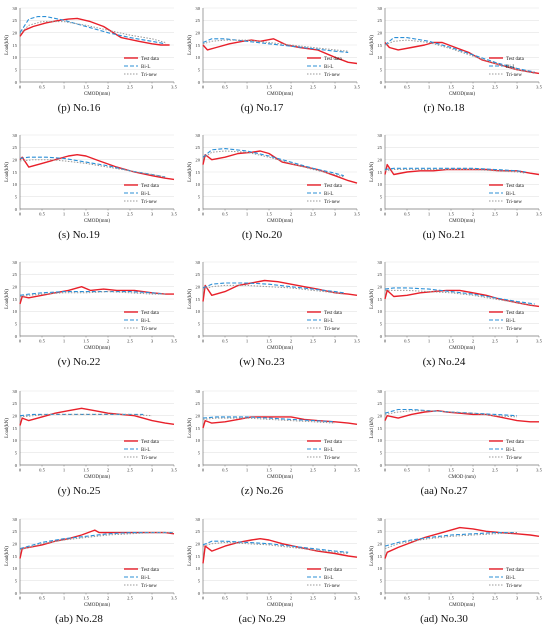 Image resolution: width=550 pixels, height=642 pixels. What do you see at coordinates (79, 619) in the screenshot?
I see `subfigure-caption: (ab) No.28` at bounding box center [79, 619].